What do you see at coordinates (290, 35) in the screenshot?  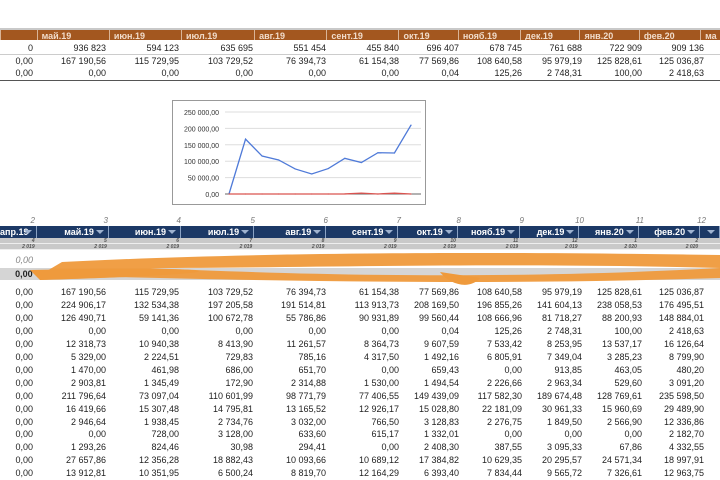 I see `top-header-row-cell: авг.19` at bounding box center [290, 35].